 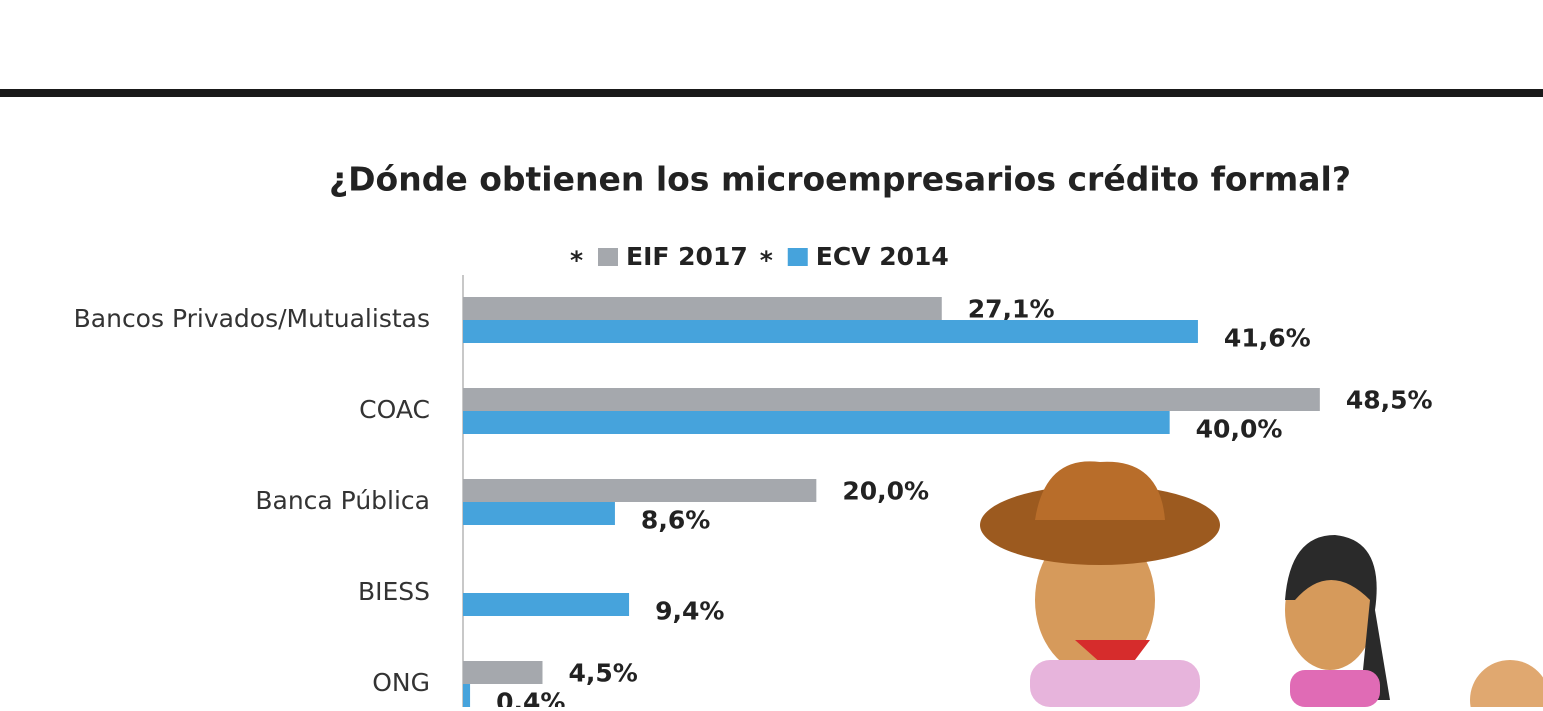 What do you see at coordinates (1335, 688) in the screenshot?
I see `woman-dress` at bounding box center [1335, 688].